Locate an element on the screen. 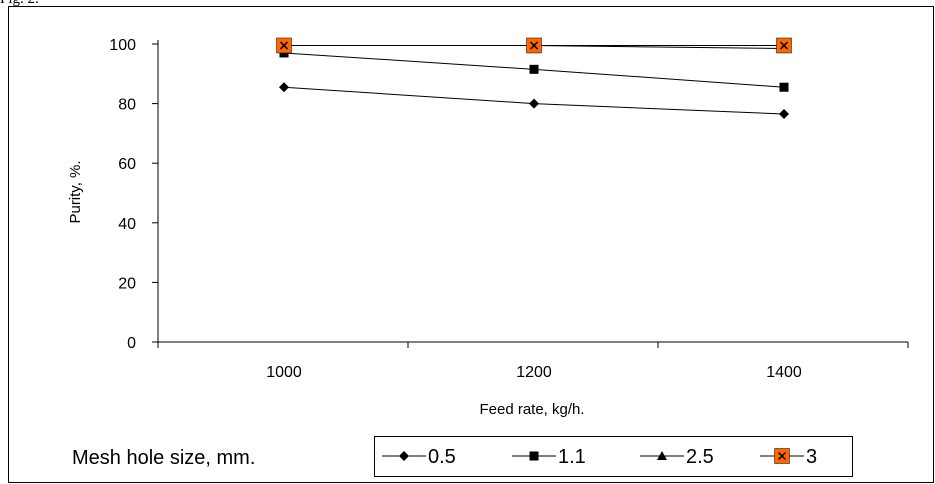  x-tick-label: 1400 is located at coordinates (784, 372).